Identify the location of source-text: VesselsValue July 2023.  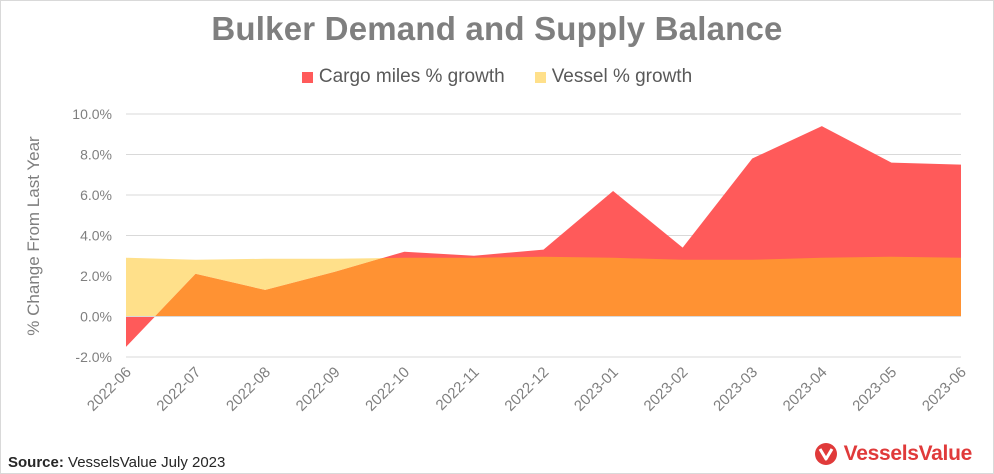
(147, 462).